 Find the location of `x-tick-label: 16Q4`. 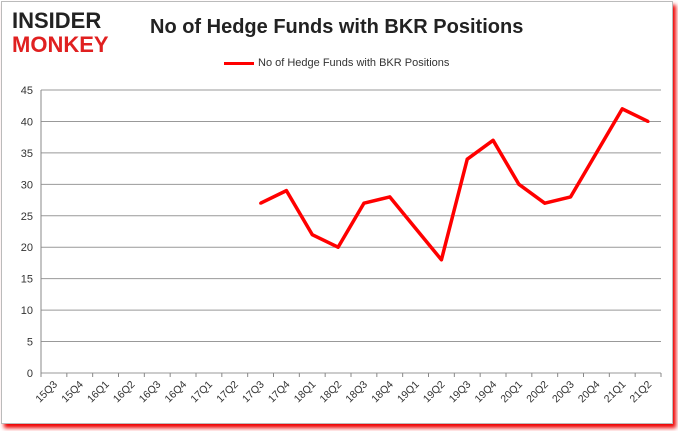

x-tick-label: 16Q4 is located at coordinates (176, 392).